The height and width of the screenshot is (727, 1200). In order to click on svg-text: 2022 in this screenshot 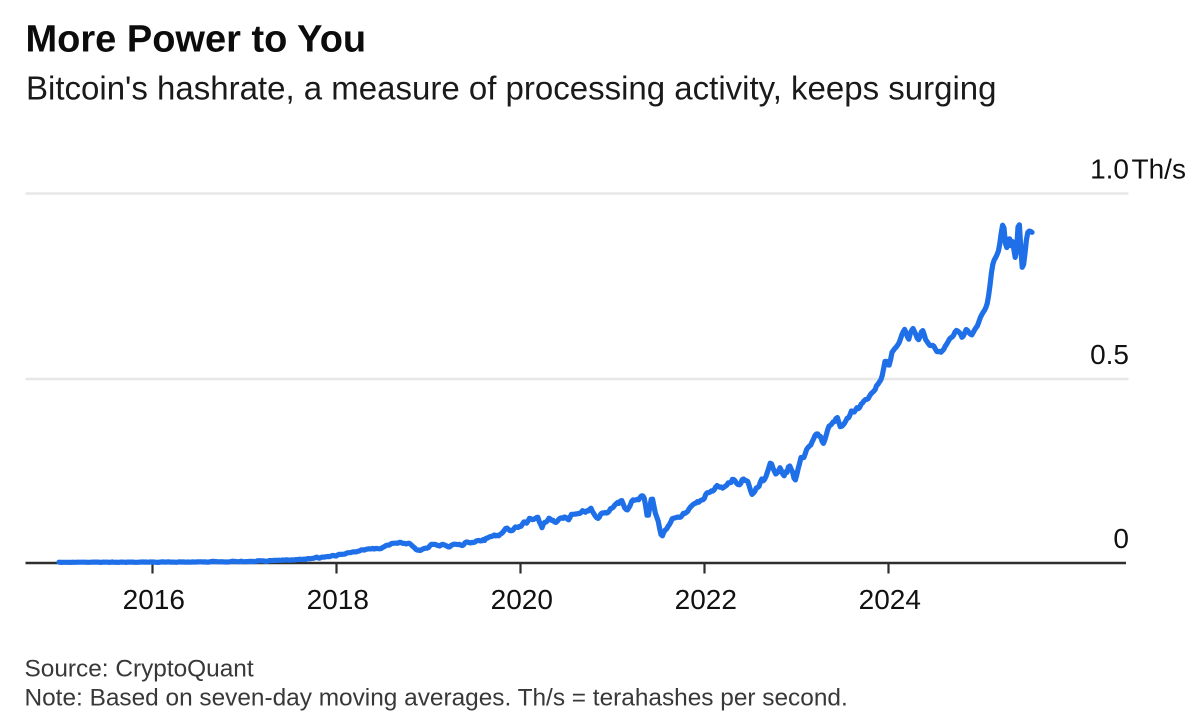, I will do `click(706, 599)`.